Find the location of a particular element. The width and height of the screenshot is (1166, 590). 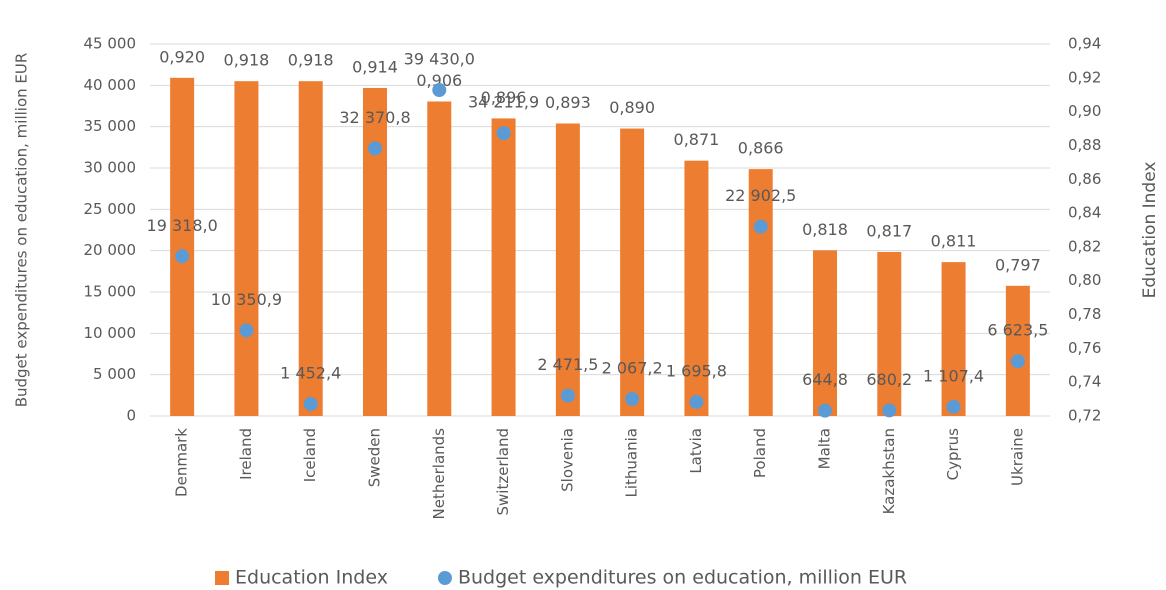

y2-tick-label: 0,92 is located at coordinates (1084, 77).